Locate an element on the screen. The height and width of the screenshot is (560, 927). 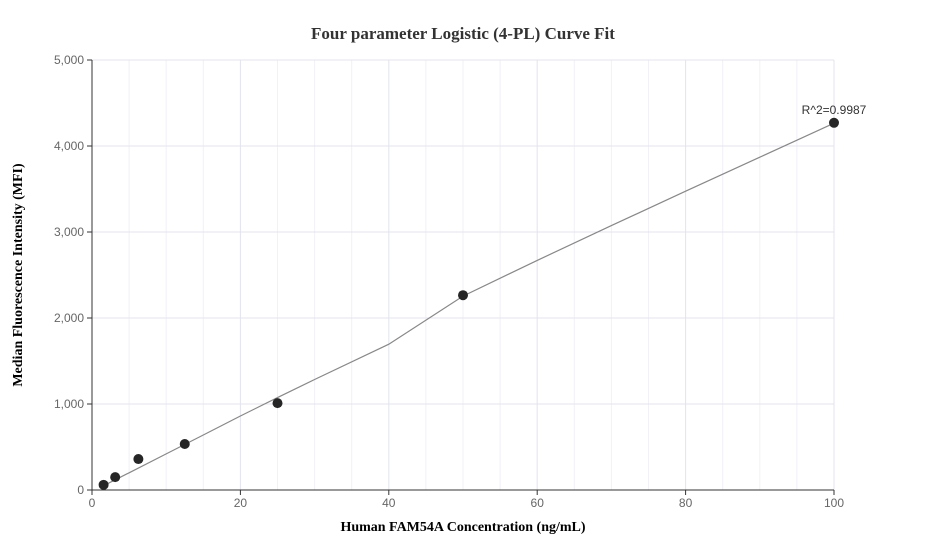
y-tick-label: 0 is located at coordinates (80, 490).